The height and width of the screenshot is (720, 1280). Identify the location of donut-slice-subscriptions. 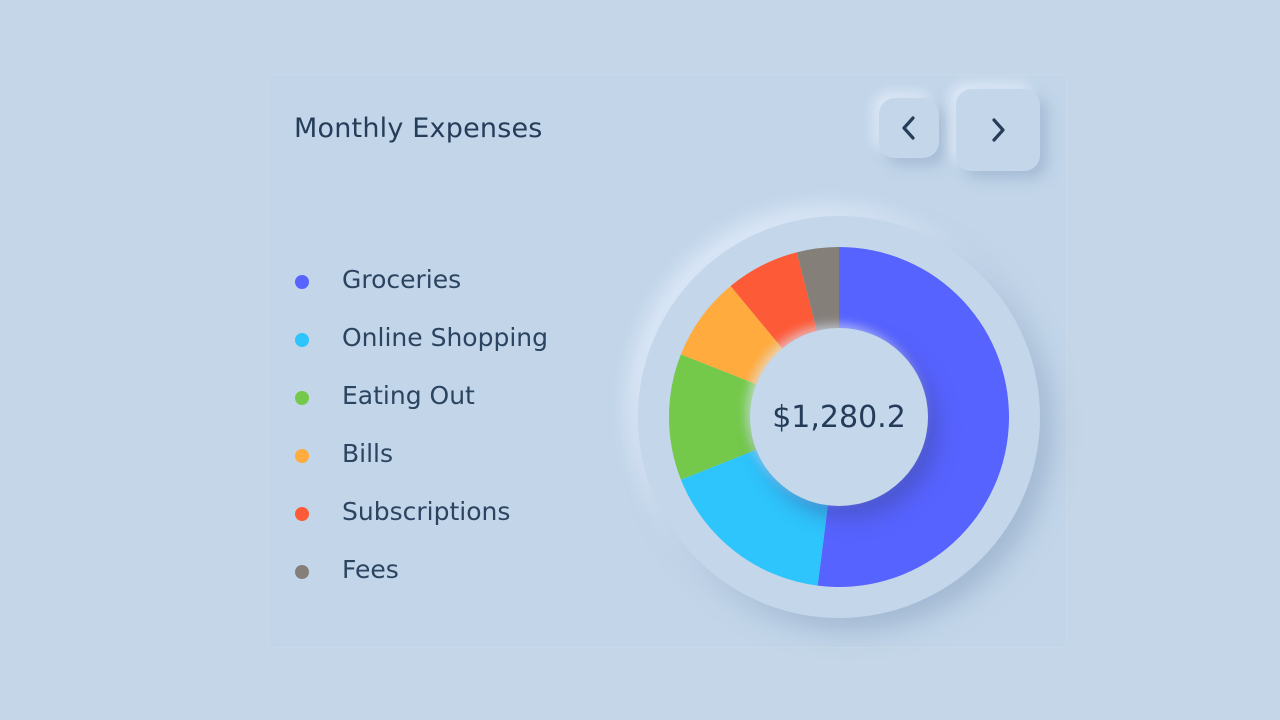
(774, 301).